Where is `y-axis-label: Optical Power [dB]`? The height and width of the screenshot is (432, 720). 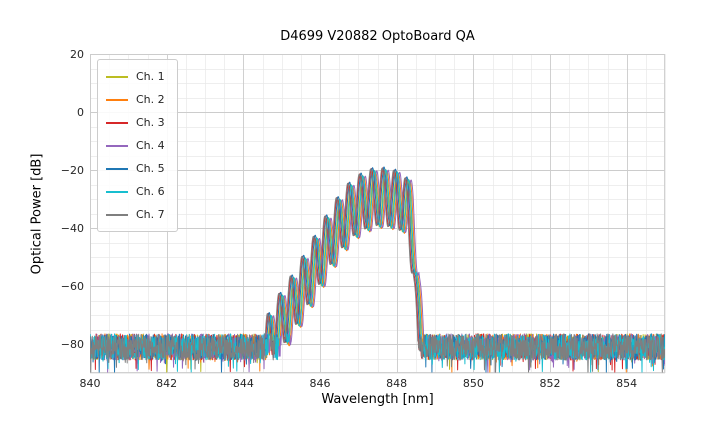 y-axis-label: Optical Power [dB] is located at coordinates (37, 214).